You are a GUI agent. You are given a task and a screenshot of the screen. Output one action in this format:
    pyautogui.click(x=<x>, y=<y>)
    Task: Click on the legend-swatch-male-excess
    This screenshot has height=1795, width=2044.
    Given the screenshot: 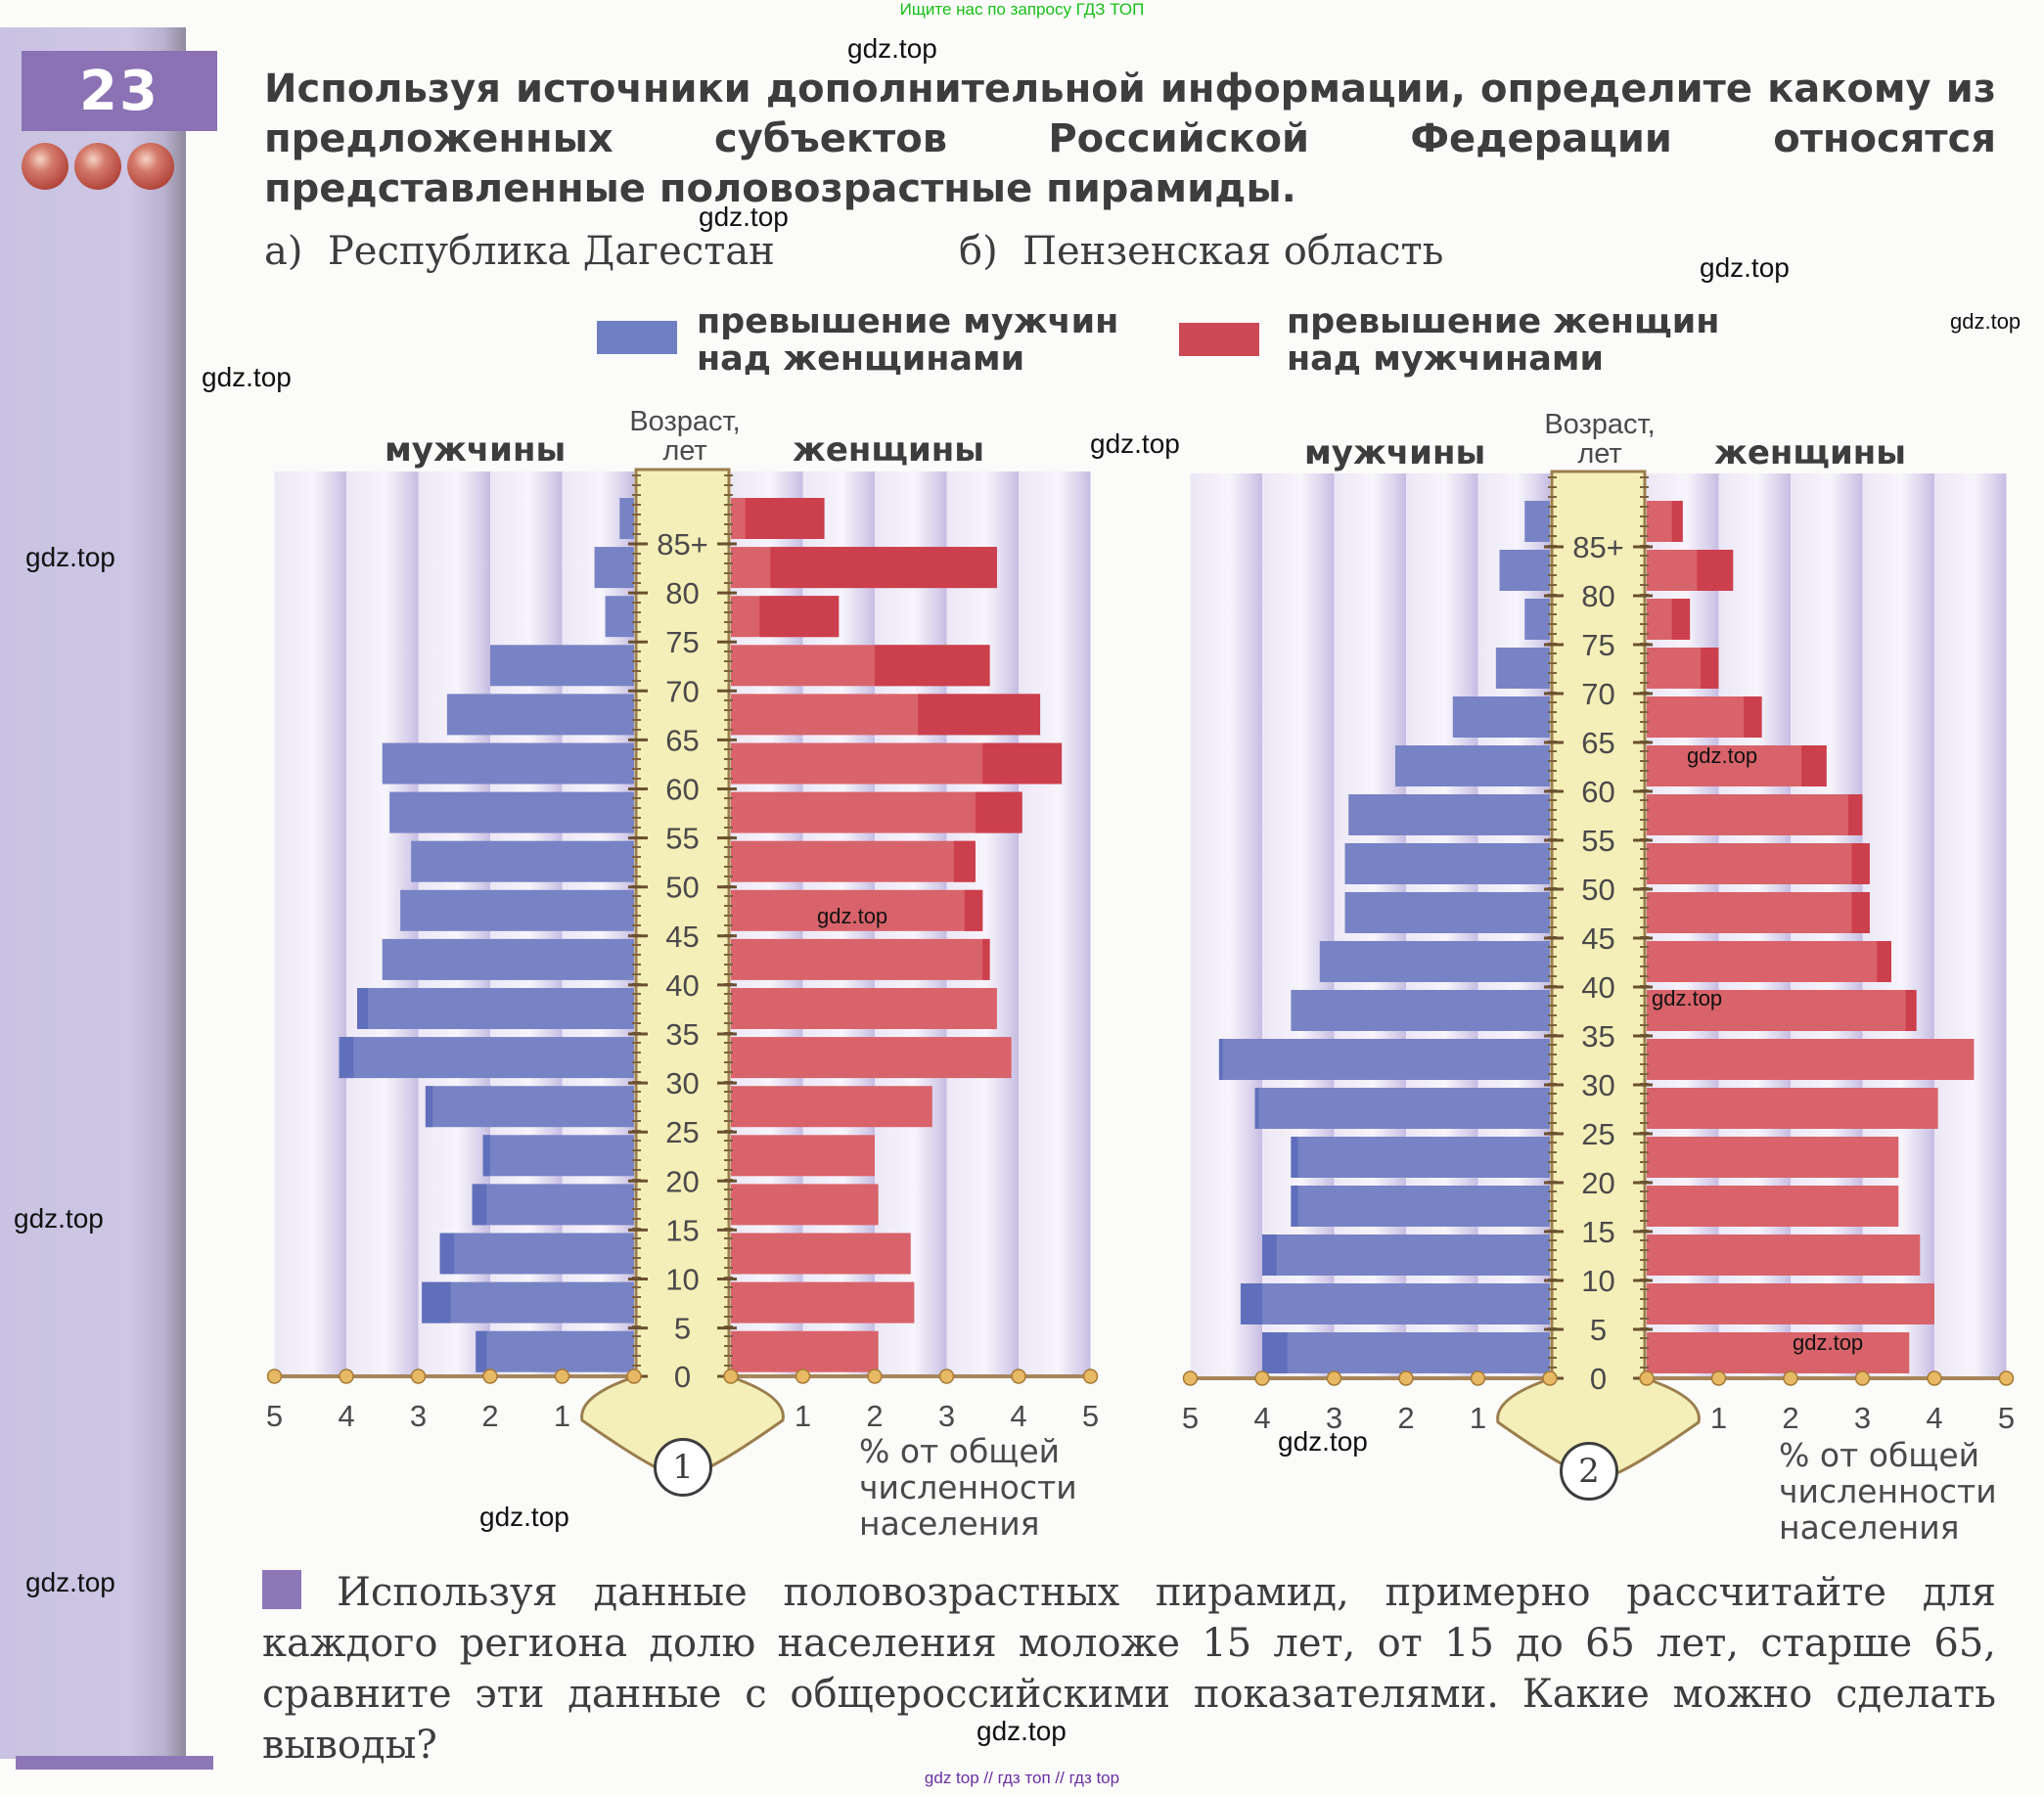 What is the action you would take?
    pyautogui.click(x=637, y=337)
    